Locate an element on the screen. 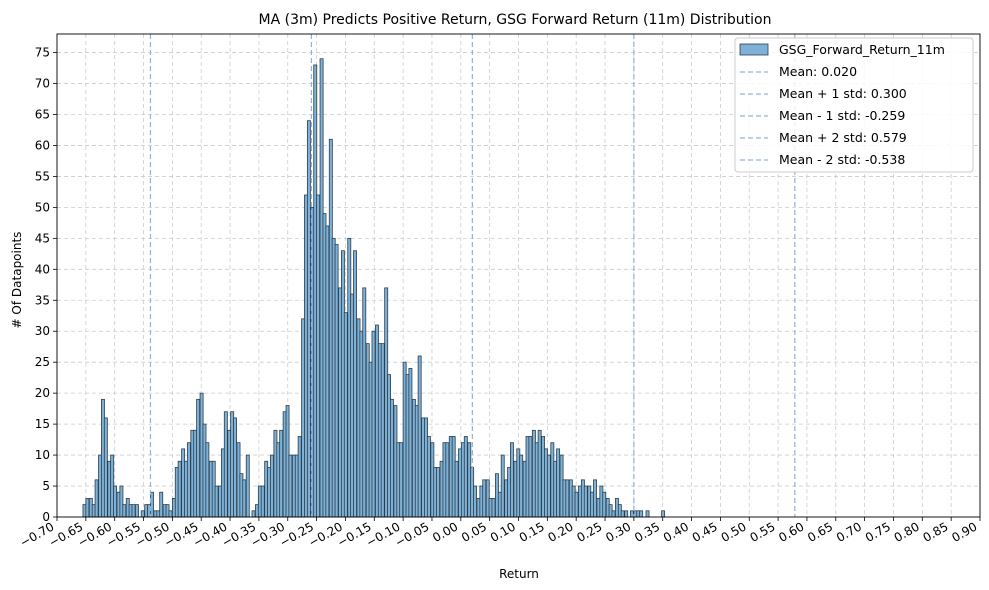 This screenshot has width=989, height=590. y-tick-label: 30 is located at coordinates (42, 331).